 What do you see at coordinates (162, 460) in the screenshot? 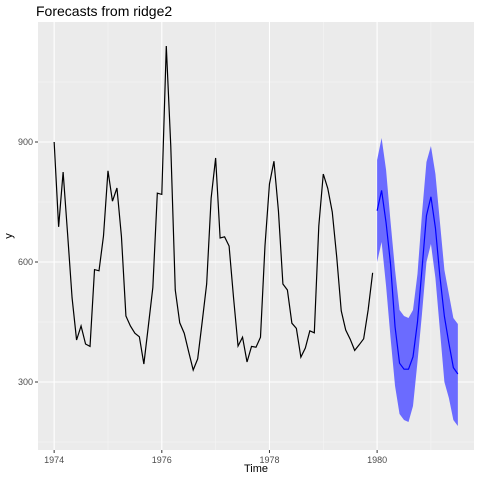
I see `x-tick-label: 1976` at bounding box center [162, 460].